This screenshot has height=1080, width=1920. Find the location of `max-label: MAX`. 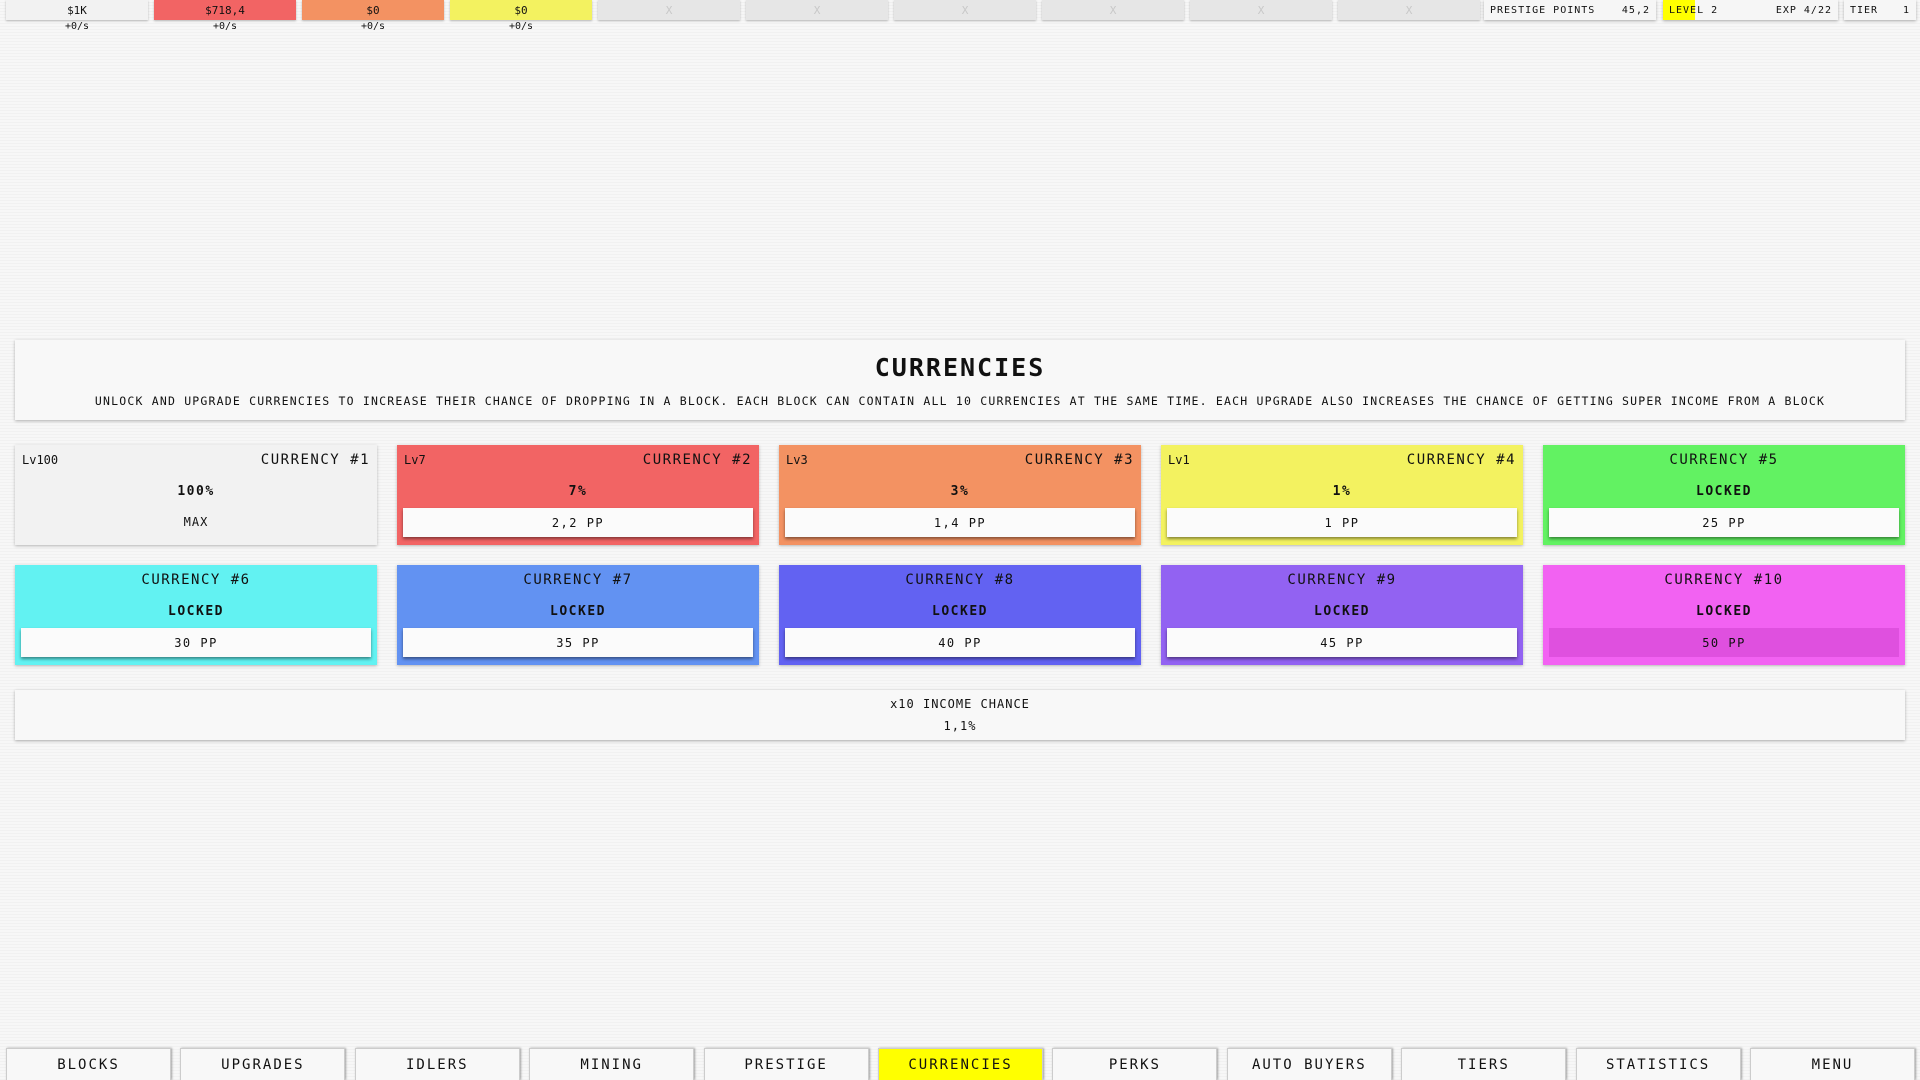

max-label: MAX is located at coordinates (196, 522).